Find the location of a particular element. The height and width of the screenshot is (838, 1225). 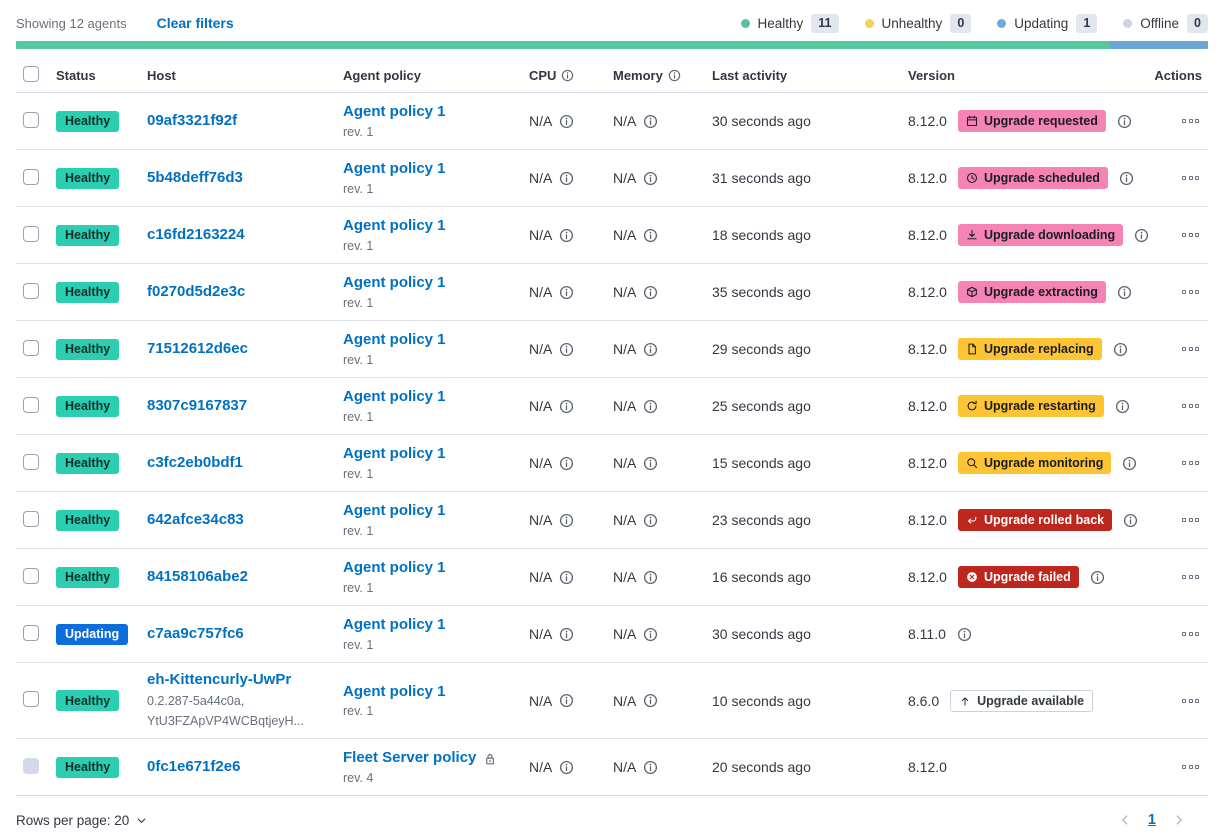

agent-policy-link: Fleet Server policy is located at coordinates (410, 758).